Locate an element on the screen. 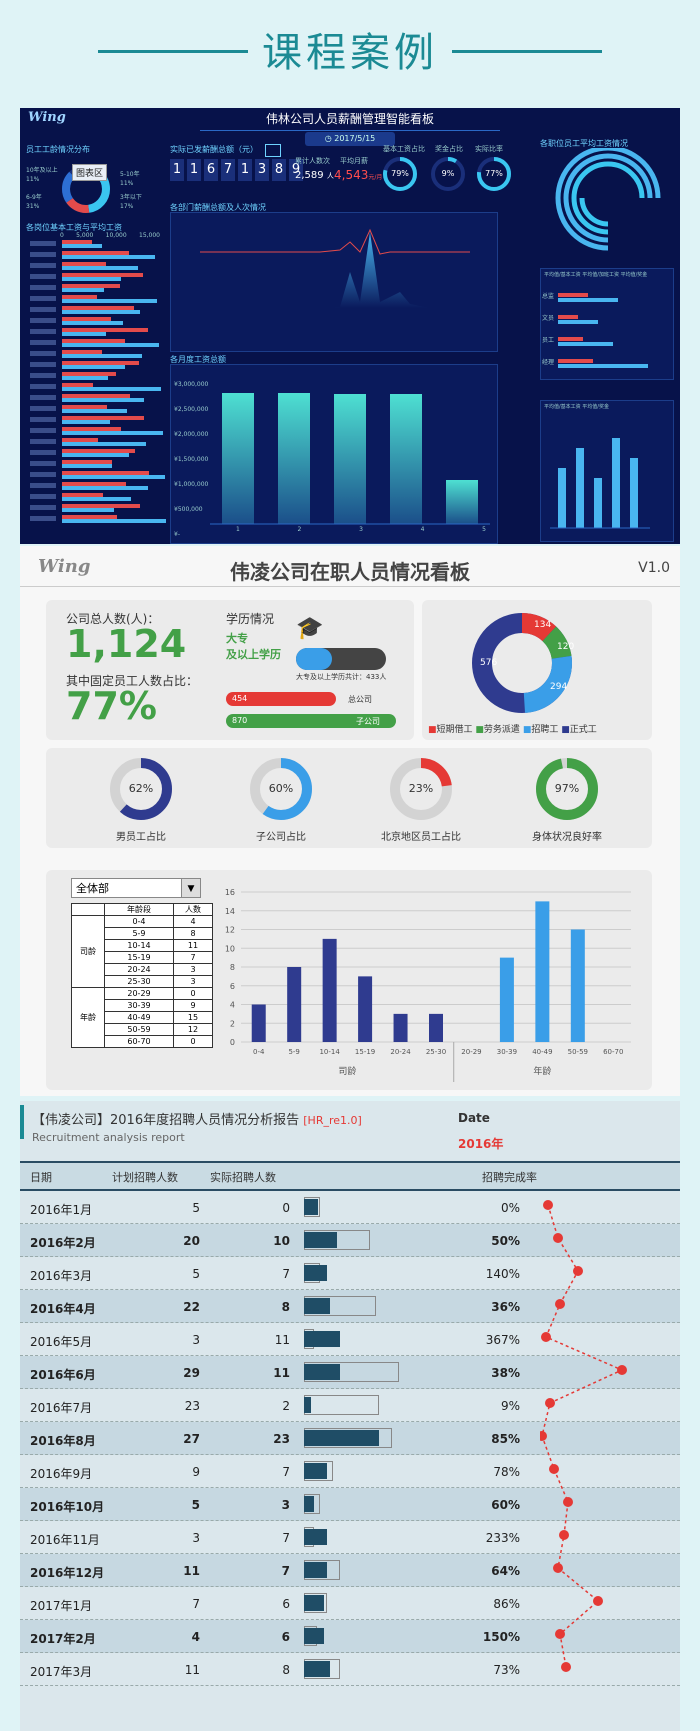 This screenshot has width=700, height=1731. month-cell: 2016年6月 is located at coordinates (63, 1375).